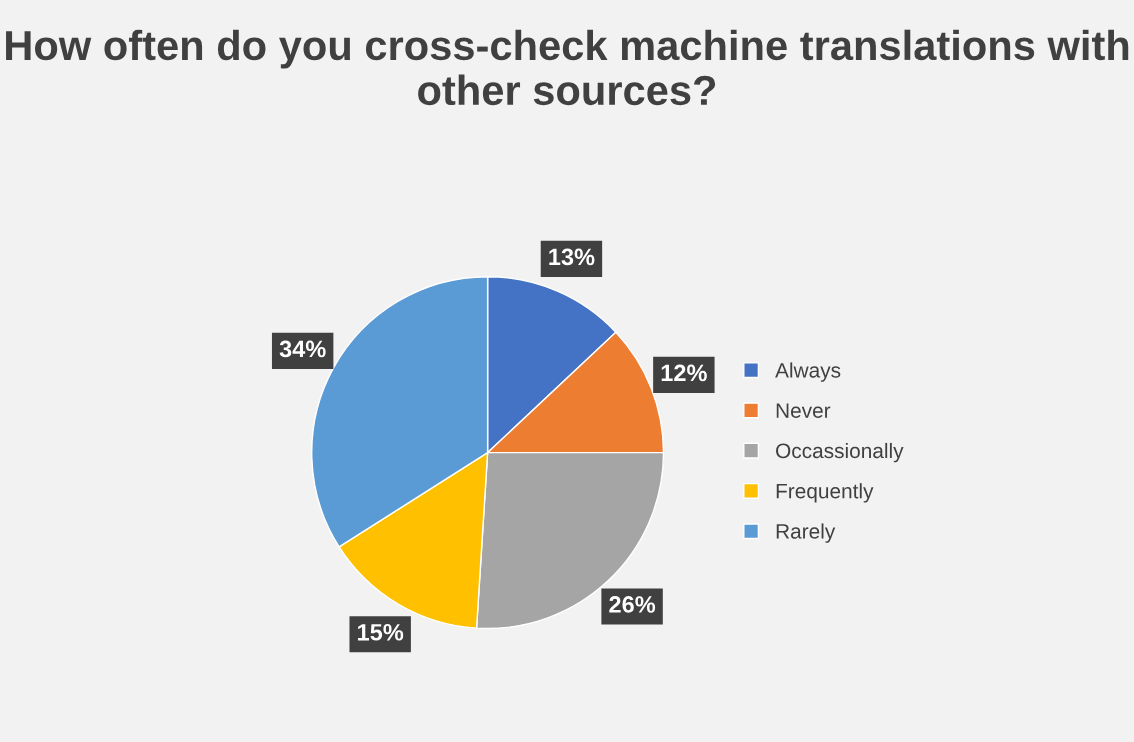 Image resolution: width=1134 pixels, height=742 pixels. What do you see at coordinates (572, 257) in the screenshot?
I see `data-label: 13%` at bounding box center [572, 257].